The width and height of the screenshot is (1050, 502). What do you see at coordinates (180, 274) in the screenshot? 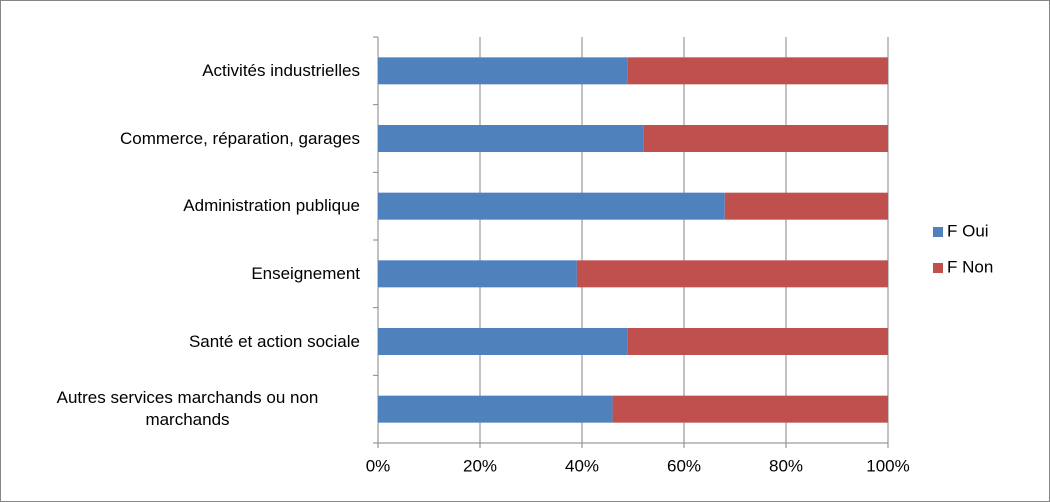
I see `y-tick-label-box: Enseignement` at bounding box center [180, 274].